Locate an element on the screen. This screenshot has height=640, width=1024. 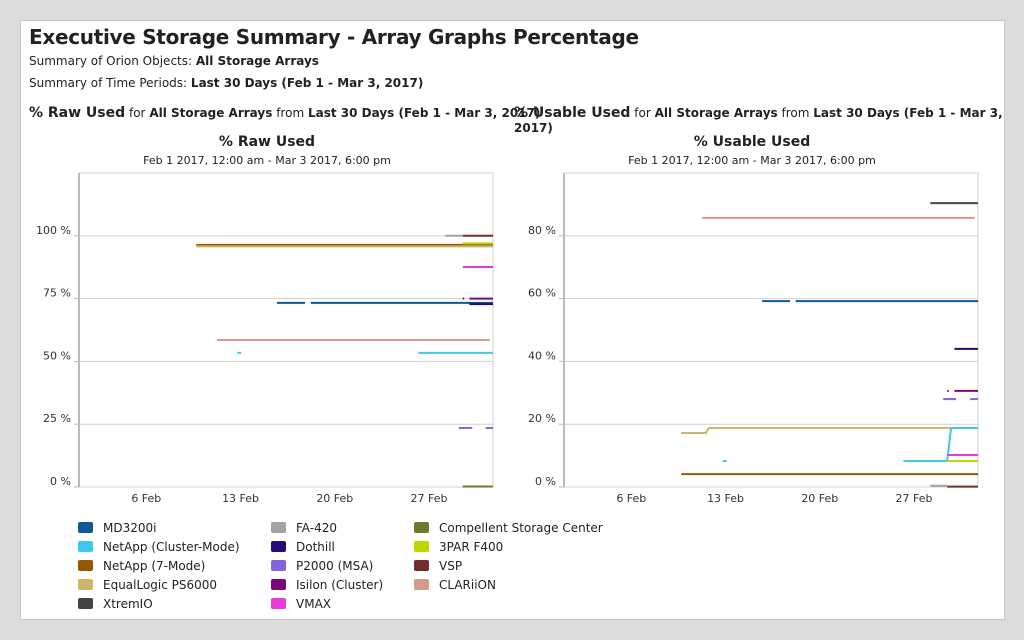
legend-item: XtremIO is located at coordinates (174, 603).